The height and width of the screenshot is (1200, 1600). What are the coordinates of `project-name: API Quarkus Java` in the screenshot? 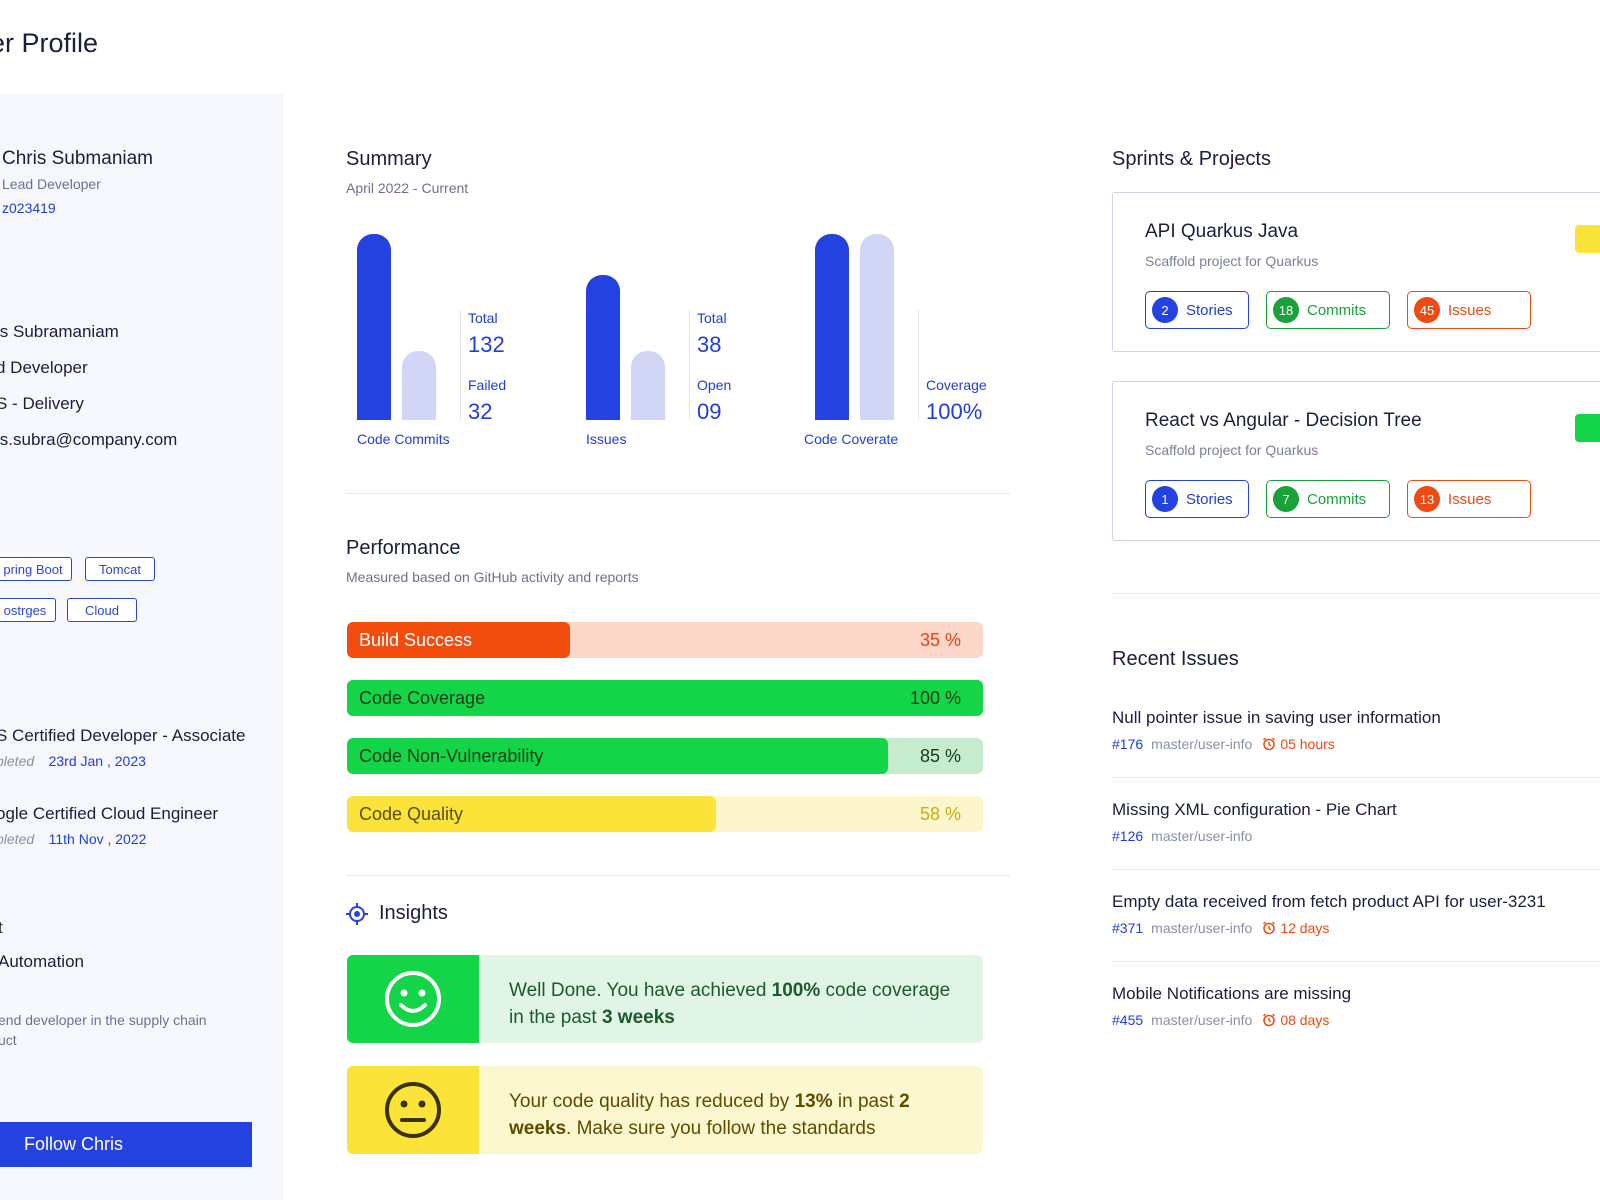 It's located at (1222, 231).